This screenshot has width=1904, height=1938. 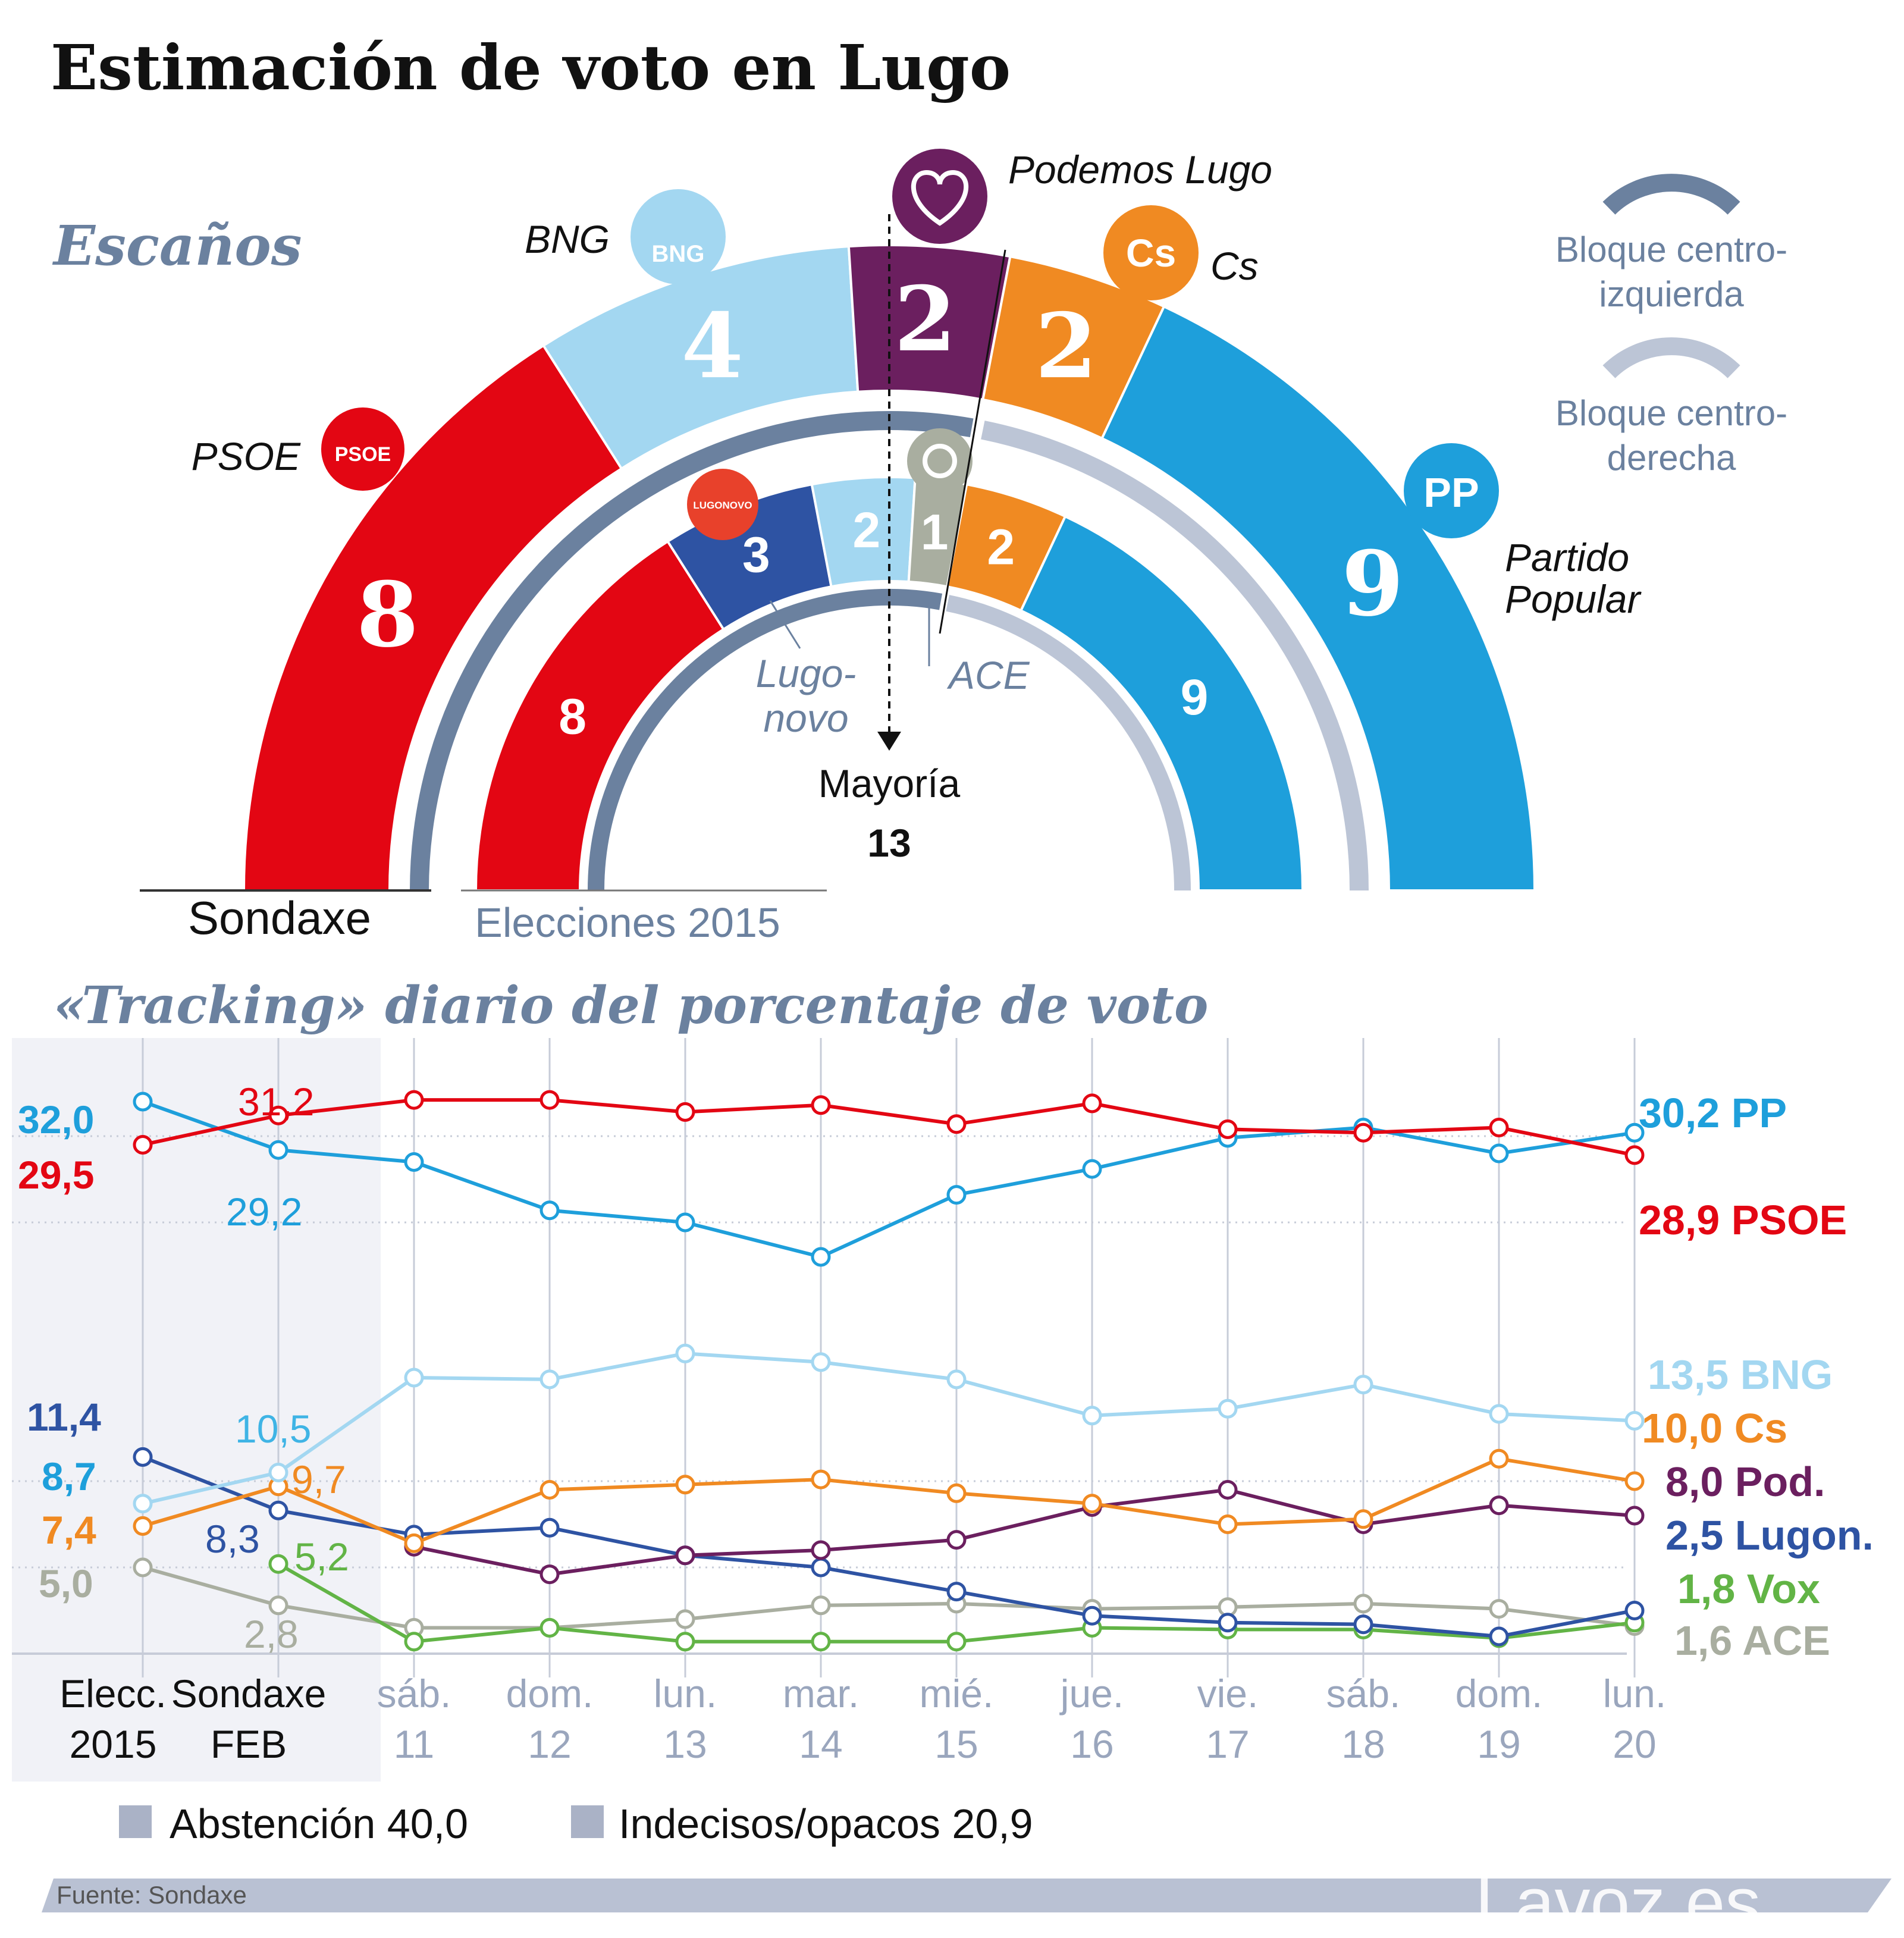 What do you see at coordinates (1769, 1535) in the screenshot?
I see `end-label-lugon: 2,5 Lugon.` at bounding box center [1769, 1535].